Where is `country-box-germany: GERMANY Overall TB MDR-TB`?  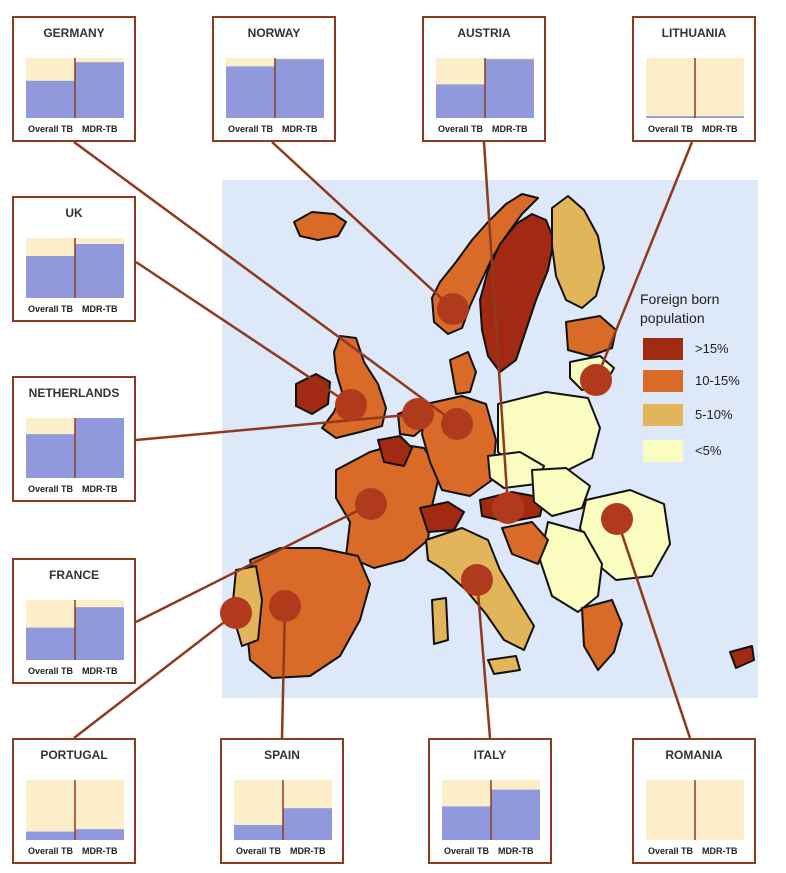
country-box-germany: GERMANY Overall TB MDR-TB is located at coordinates (74, 79).